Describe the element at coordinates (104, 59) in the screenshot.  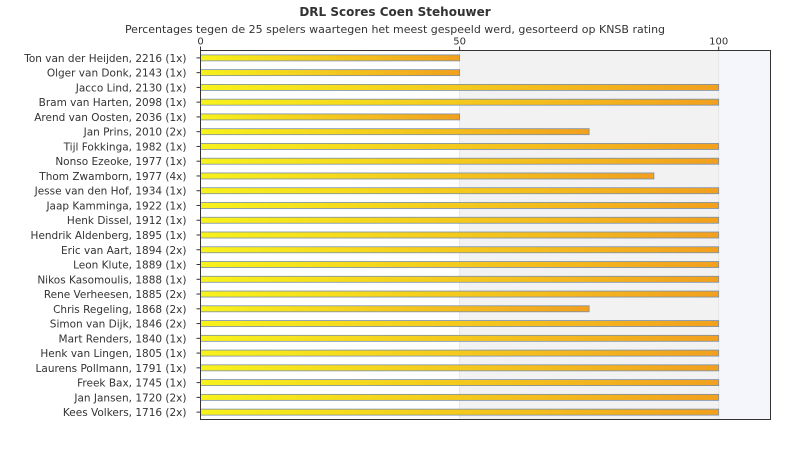
I see `category-label: Ton van der Heijden, 2216 (1x)` at that location.